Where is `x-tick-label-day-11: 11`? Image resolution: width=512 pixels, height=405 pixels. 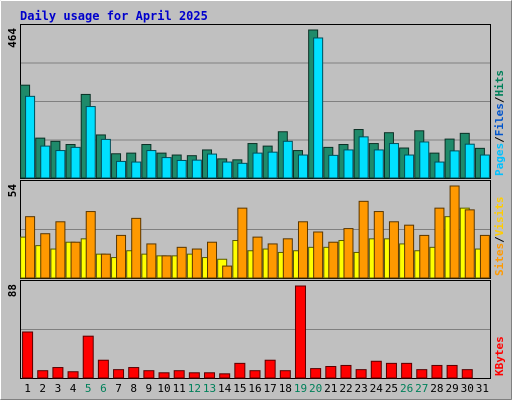 x-tick-label-day-11: 11 is located at coordinates (179, 388).